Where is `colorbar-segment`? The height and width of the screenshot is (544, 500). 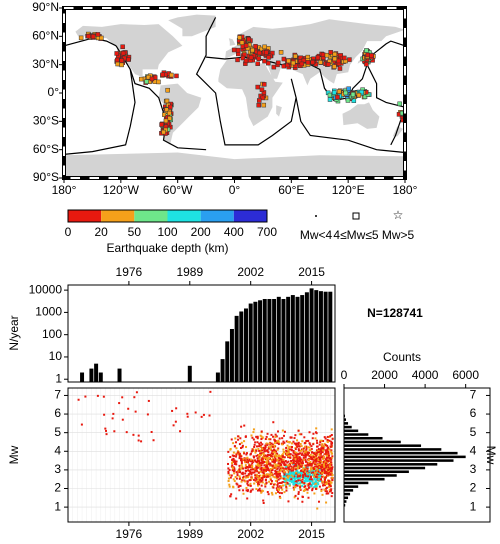 colorbar-segment is located at coordinates (151, 216).